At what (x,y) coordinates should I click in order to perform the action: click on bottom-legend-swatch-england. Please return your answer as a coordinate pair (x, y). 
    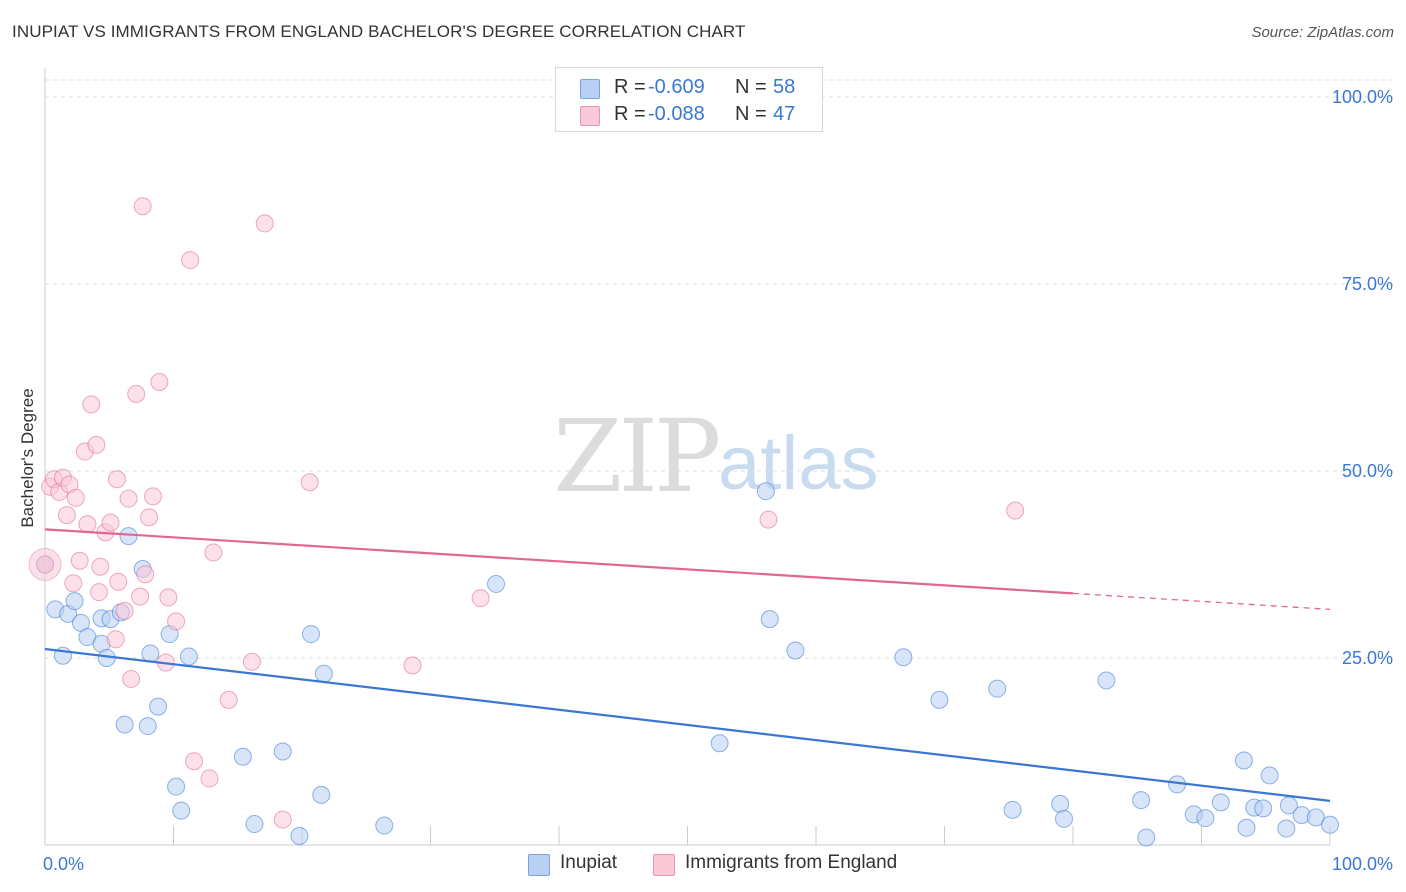
    Looking at the image, I should click on (664, 865).